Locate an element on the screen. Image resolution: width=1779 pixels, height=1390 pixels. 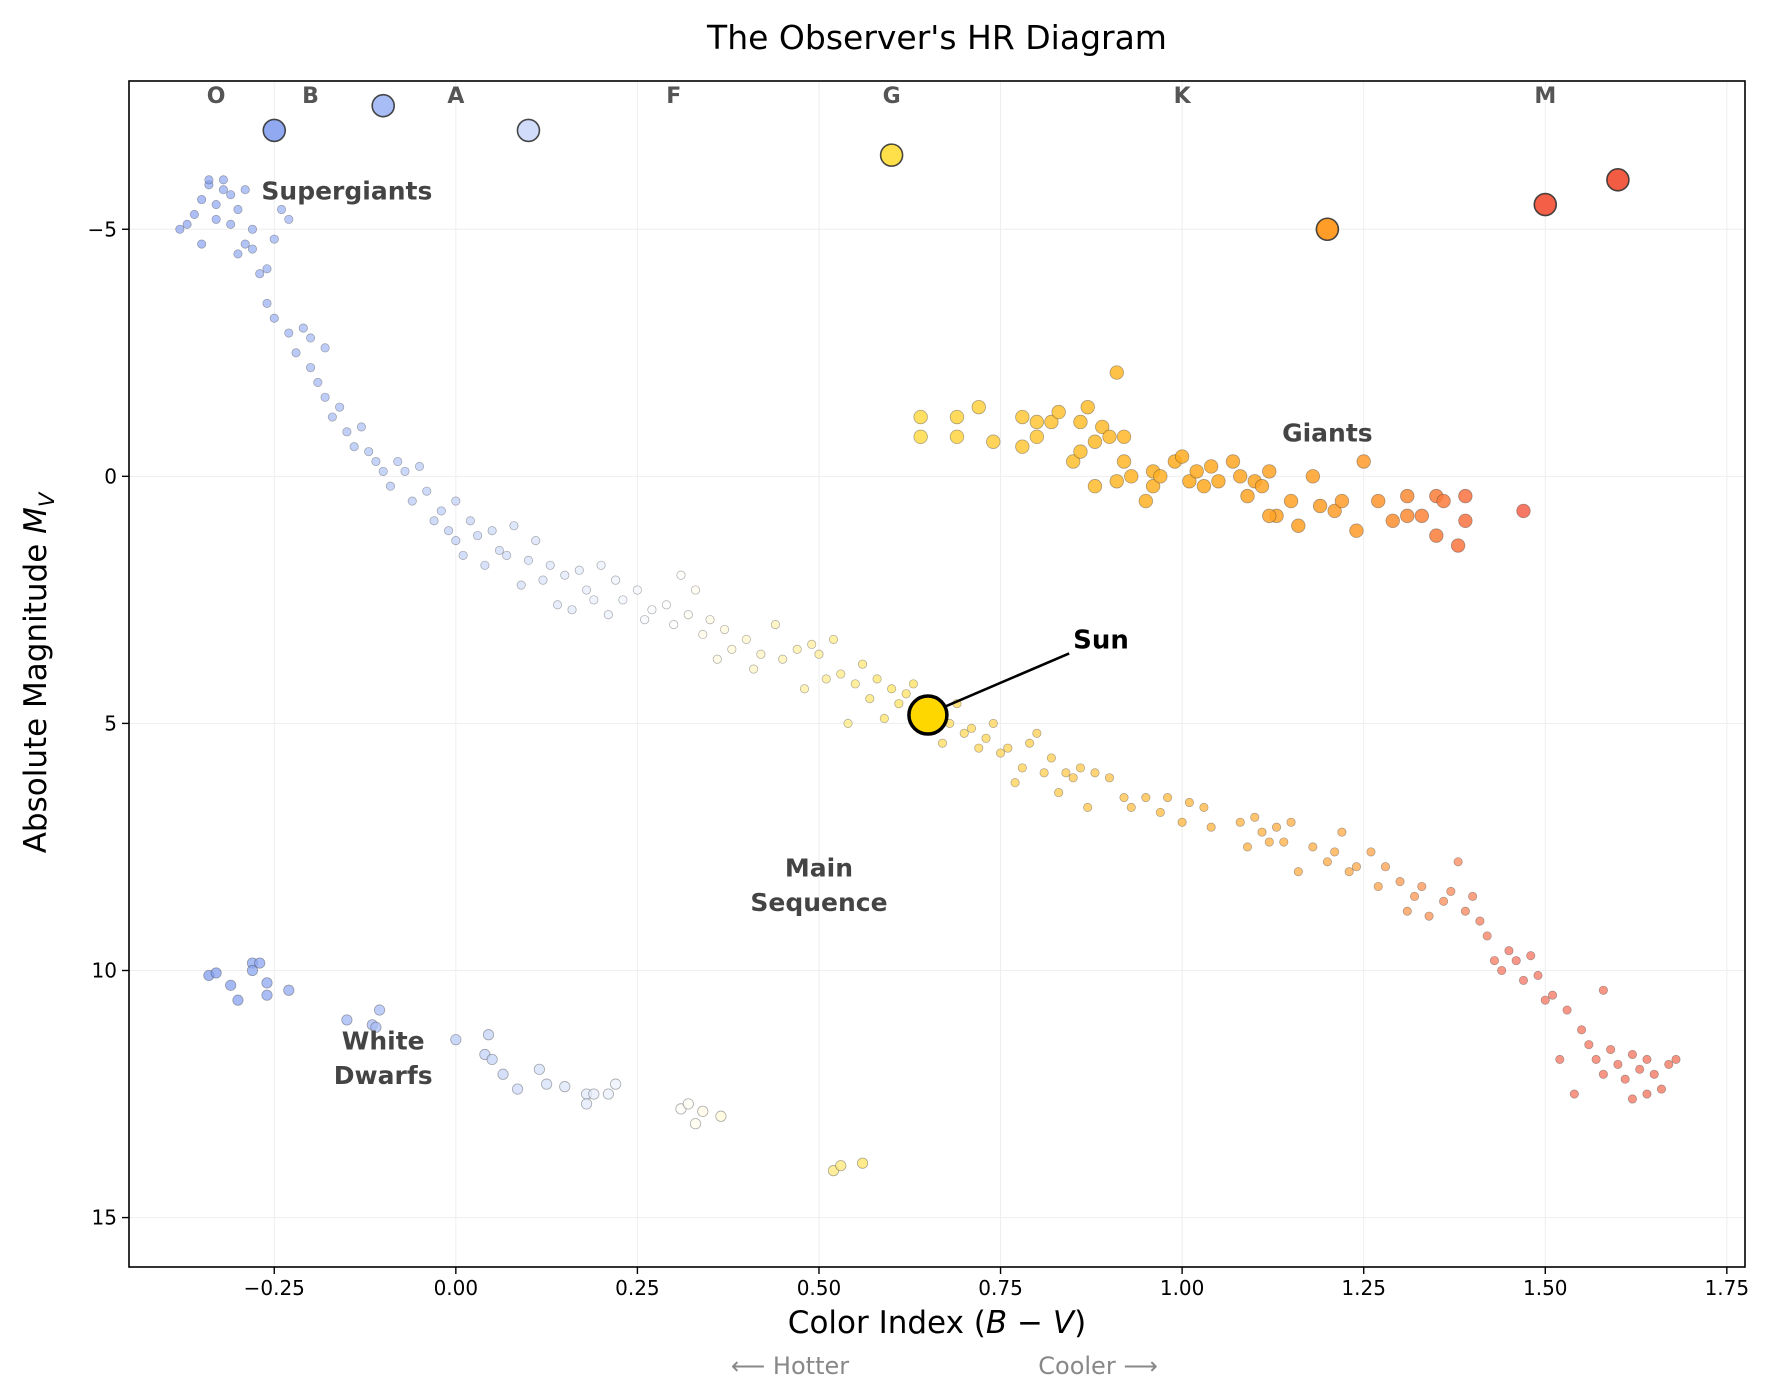
x-label-suffix: ) is located at coordinates (1080, 1323).